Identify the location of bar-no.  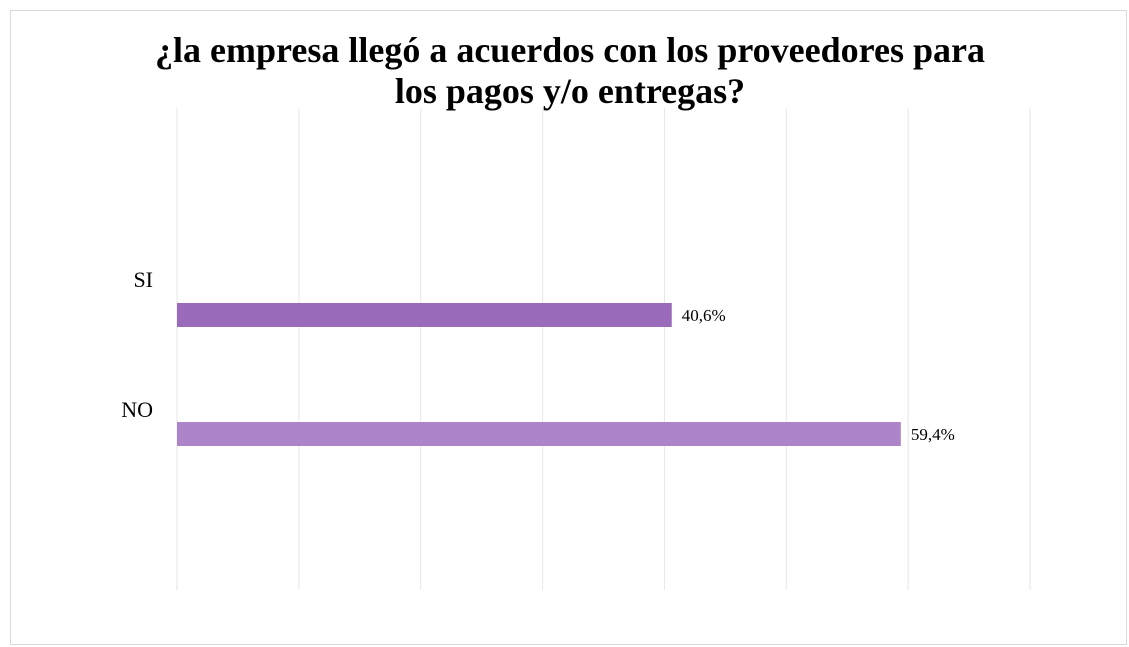
(539, 434).